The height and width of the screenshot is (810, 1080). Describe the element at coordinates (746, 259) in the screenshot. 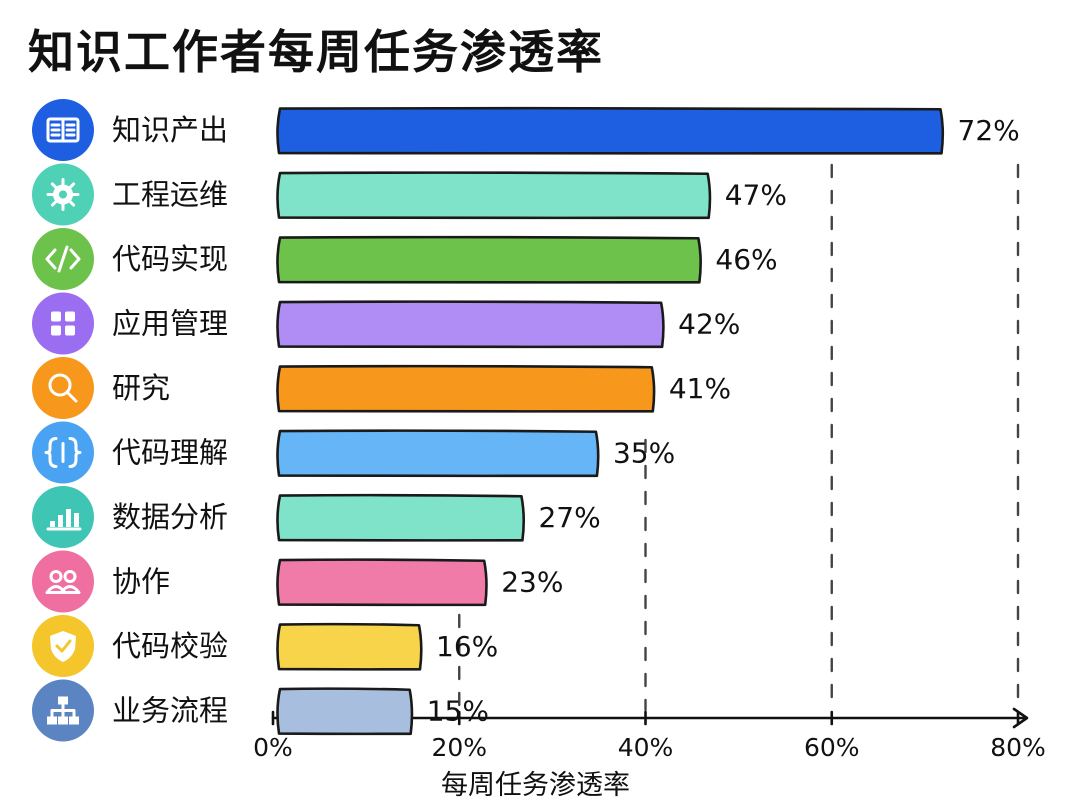

I see `value-label: 46%` at that location.